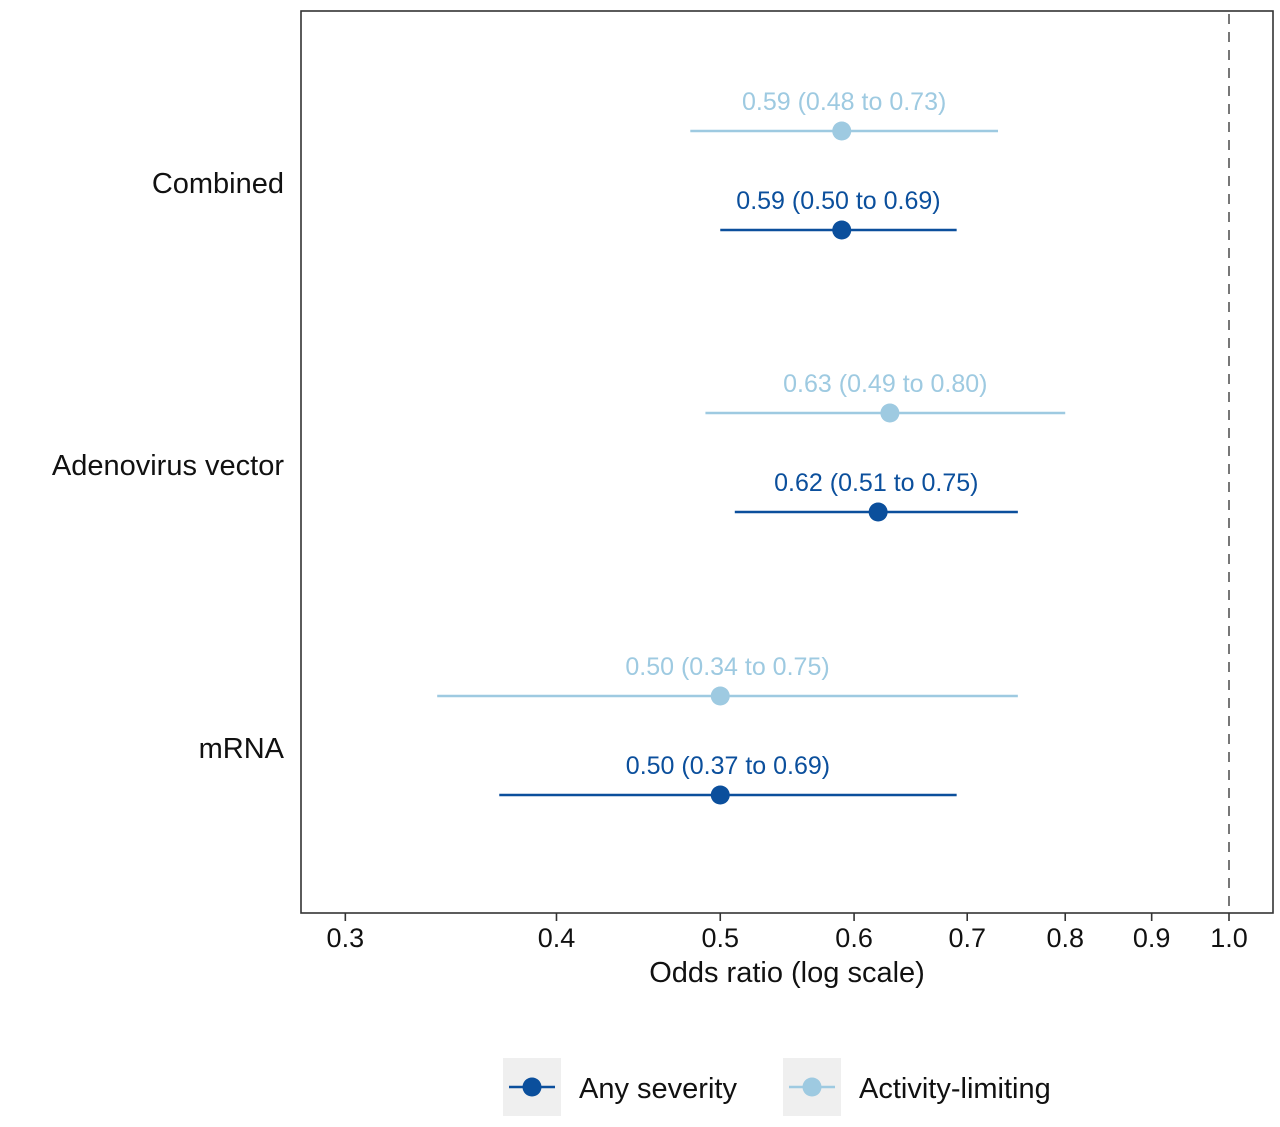  I want to click on x-tick-label: 0.6, so click(854, 938).